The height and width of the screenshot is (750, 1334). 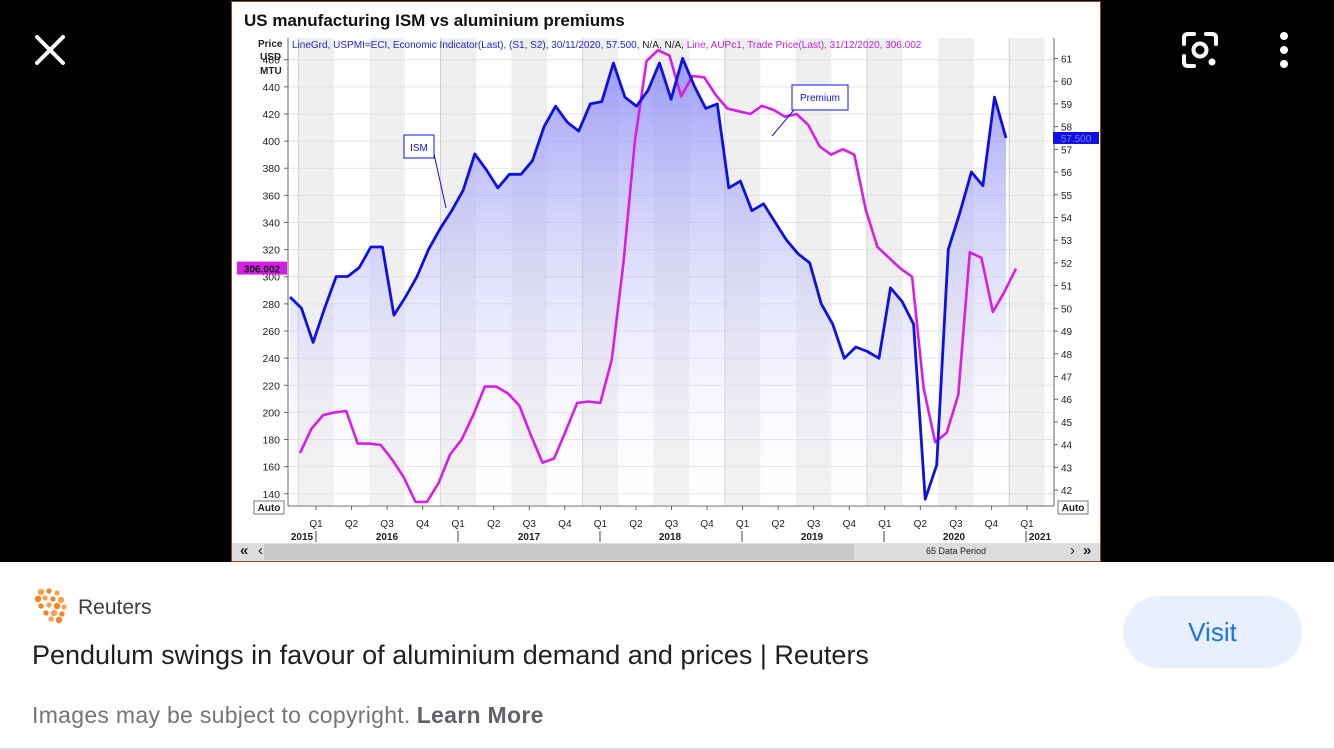 What do you see at coordinates (271, 196) in the screenshot?
I see `left-tick-label: 360` at bounding box center [271, 196].